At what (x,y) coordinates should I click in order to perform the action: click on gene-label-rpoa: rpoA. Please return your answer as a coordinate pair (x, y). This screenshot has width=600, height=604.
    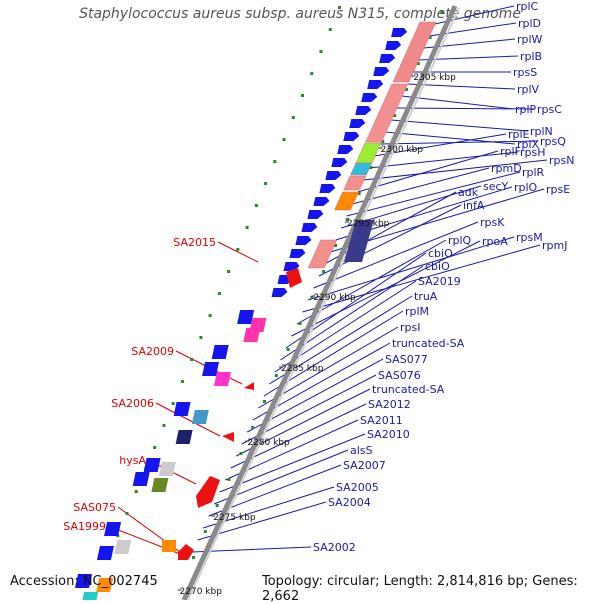
    Looking at the image, I should click on (495, 241).